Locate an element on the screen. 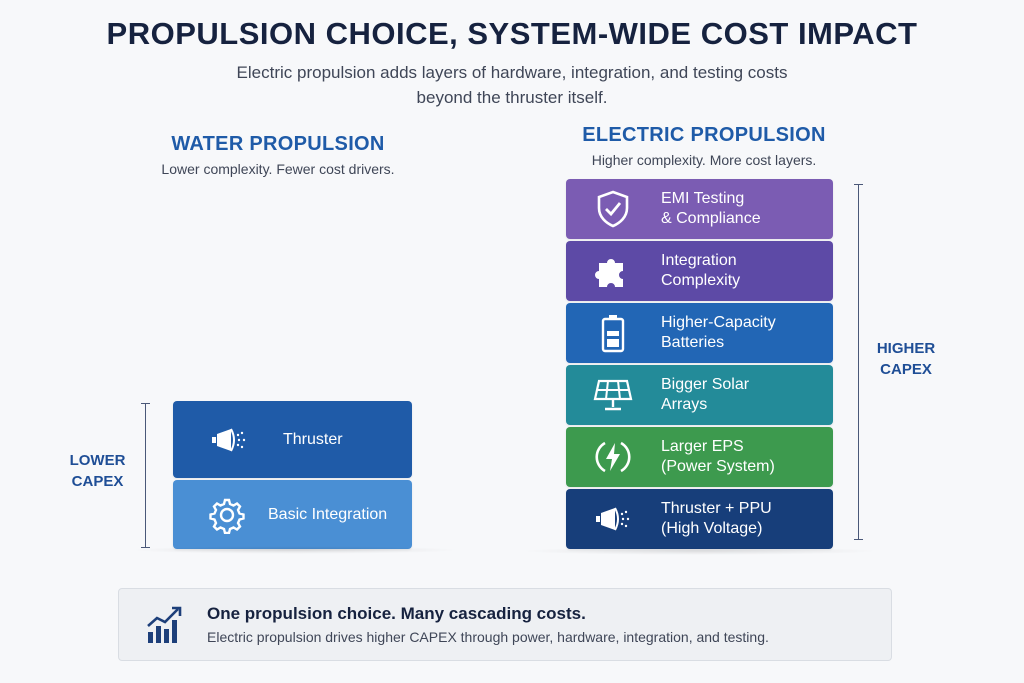 The image size is (1024, 683). higher-capex-label: HIGHER CAPEX is located at coordinates (906, 359).